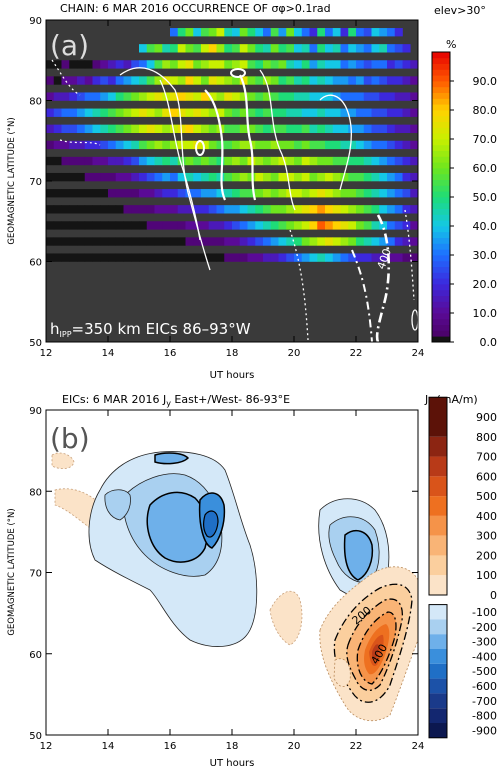 Image resolution: width=500 pixels, height=773 pixels. I want to click on colorbar-tick-label: 600, so click(486, 476).